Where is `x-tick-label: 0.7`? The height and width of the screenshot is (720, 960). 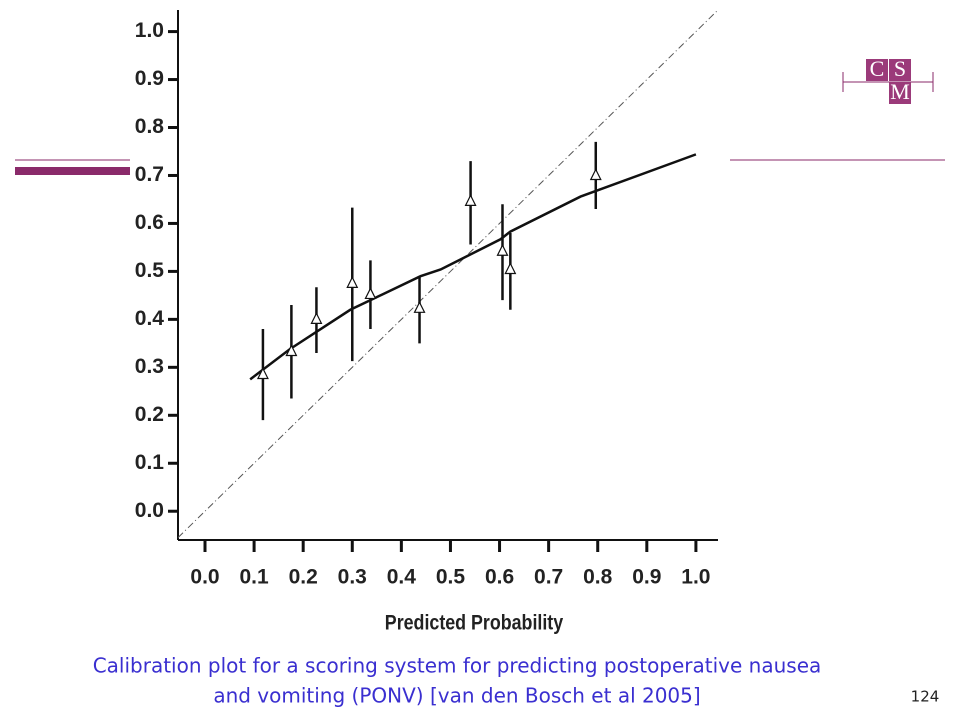
x-tick-label: 0.7 is located at coordinates (548, 577).